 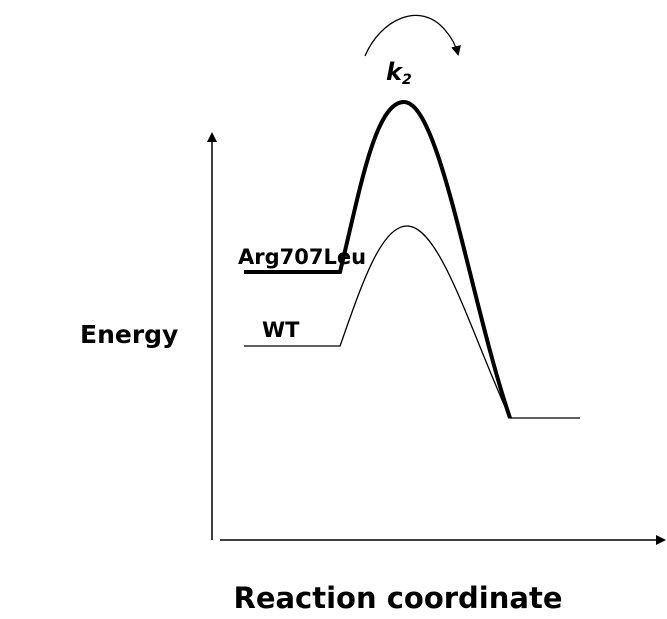 What do you see at coordinates (412, 35) in the screenshot?
I see `rate-arrow` at bounding box center [412, 35].